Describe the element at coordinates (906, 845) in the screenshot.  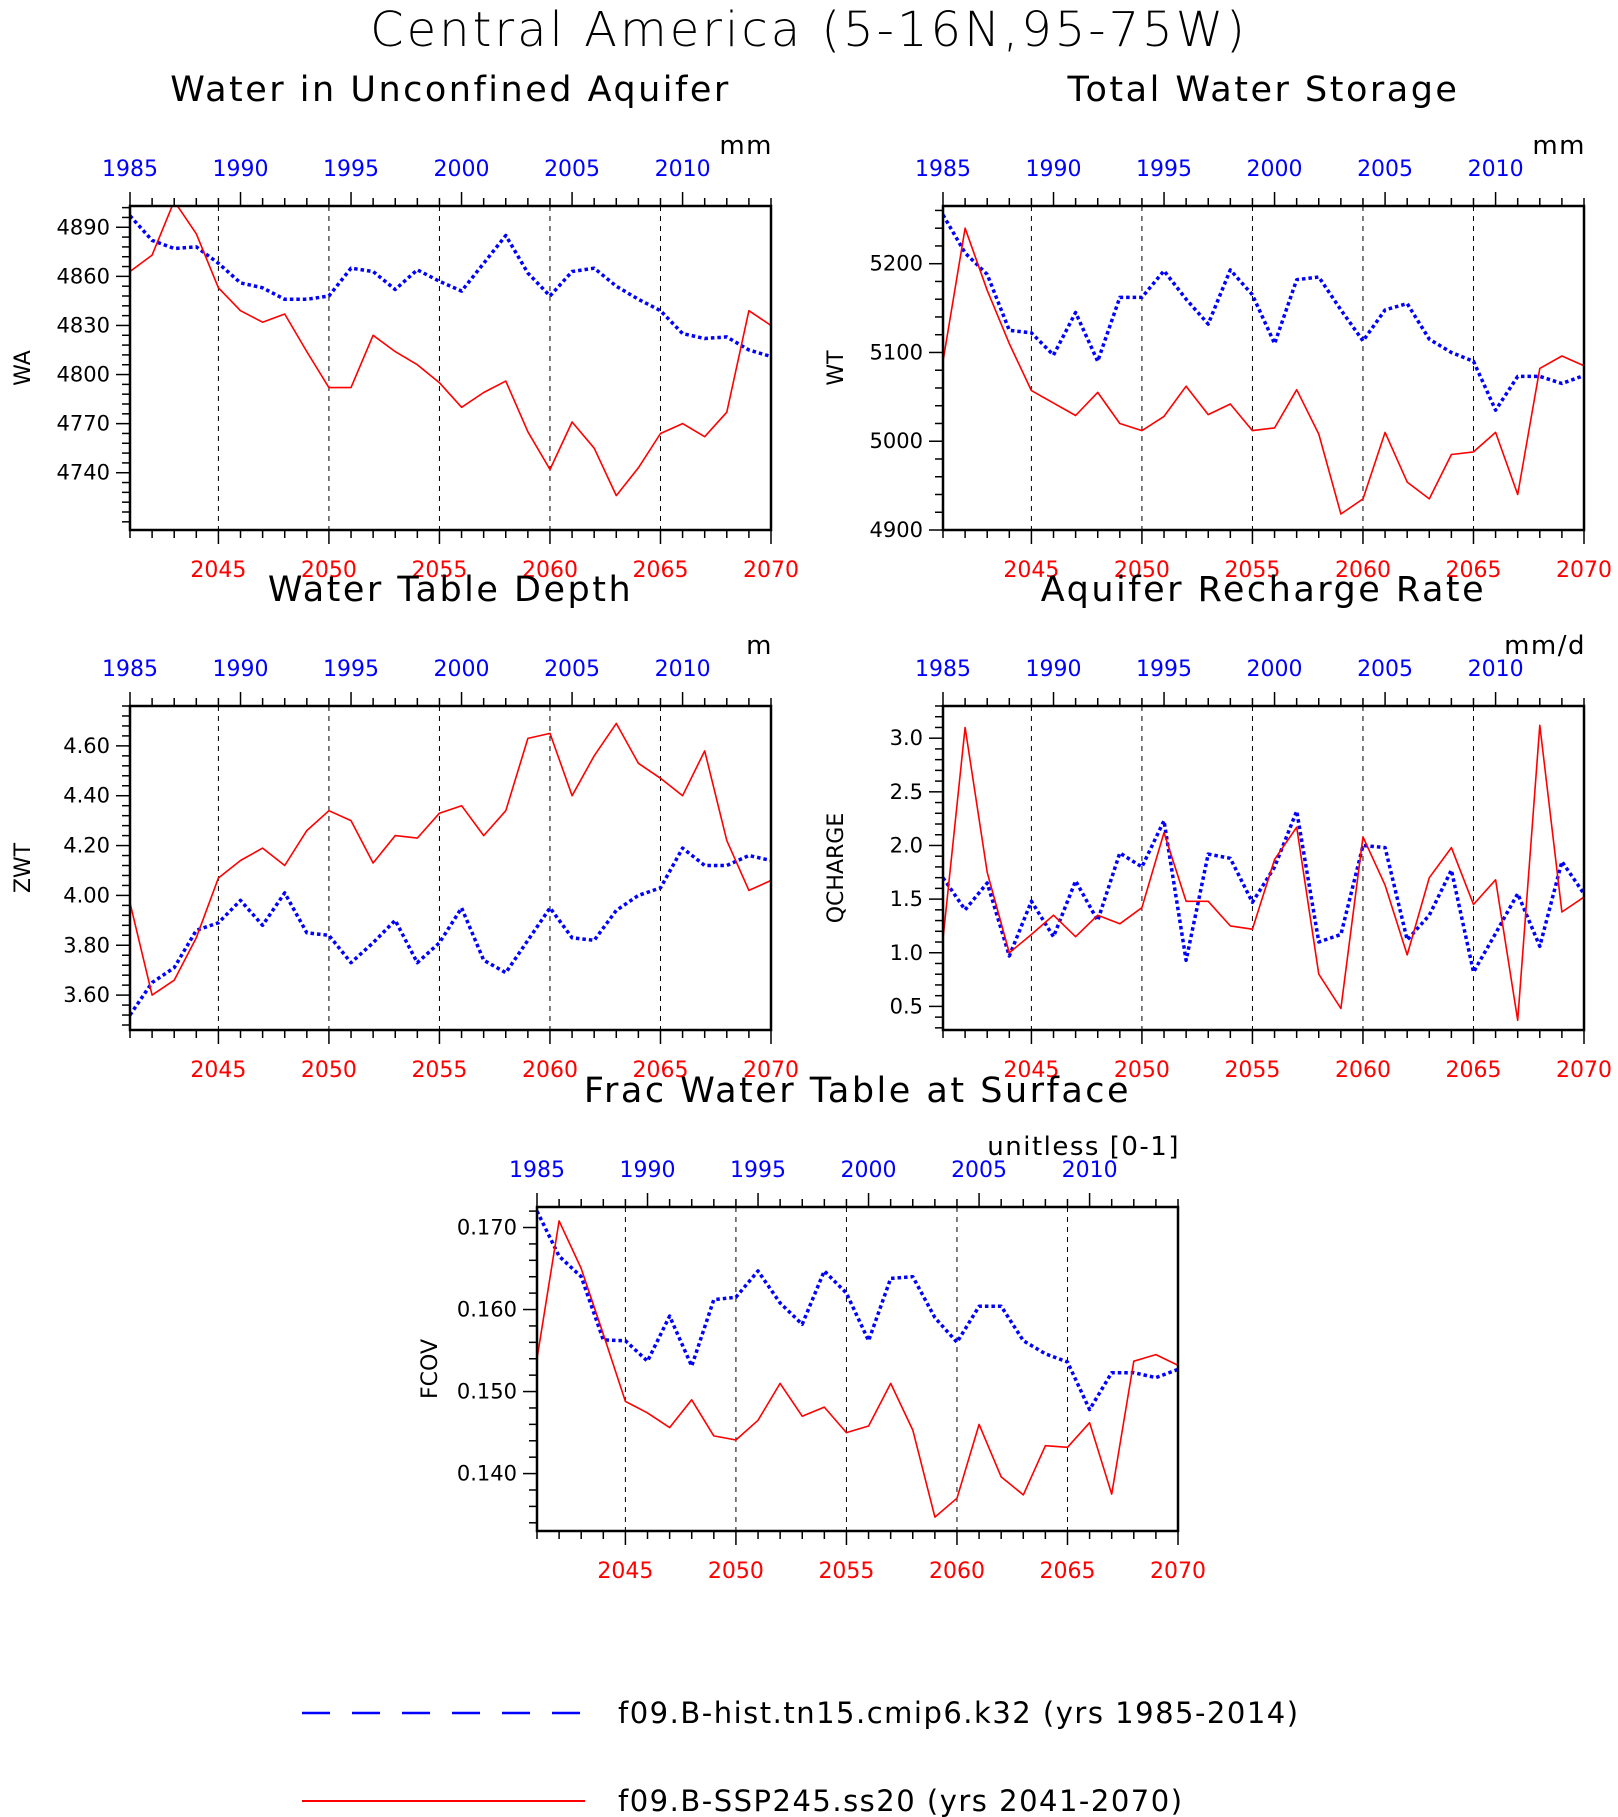
I see `y-tick-label: 2.0` at that location.